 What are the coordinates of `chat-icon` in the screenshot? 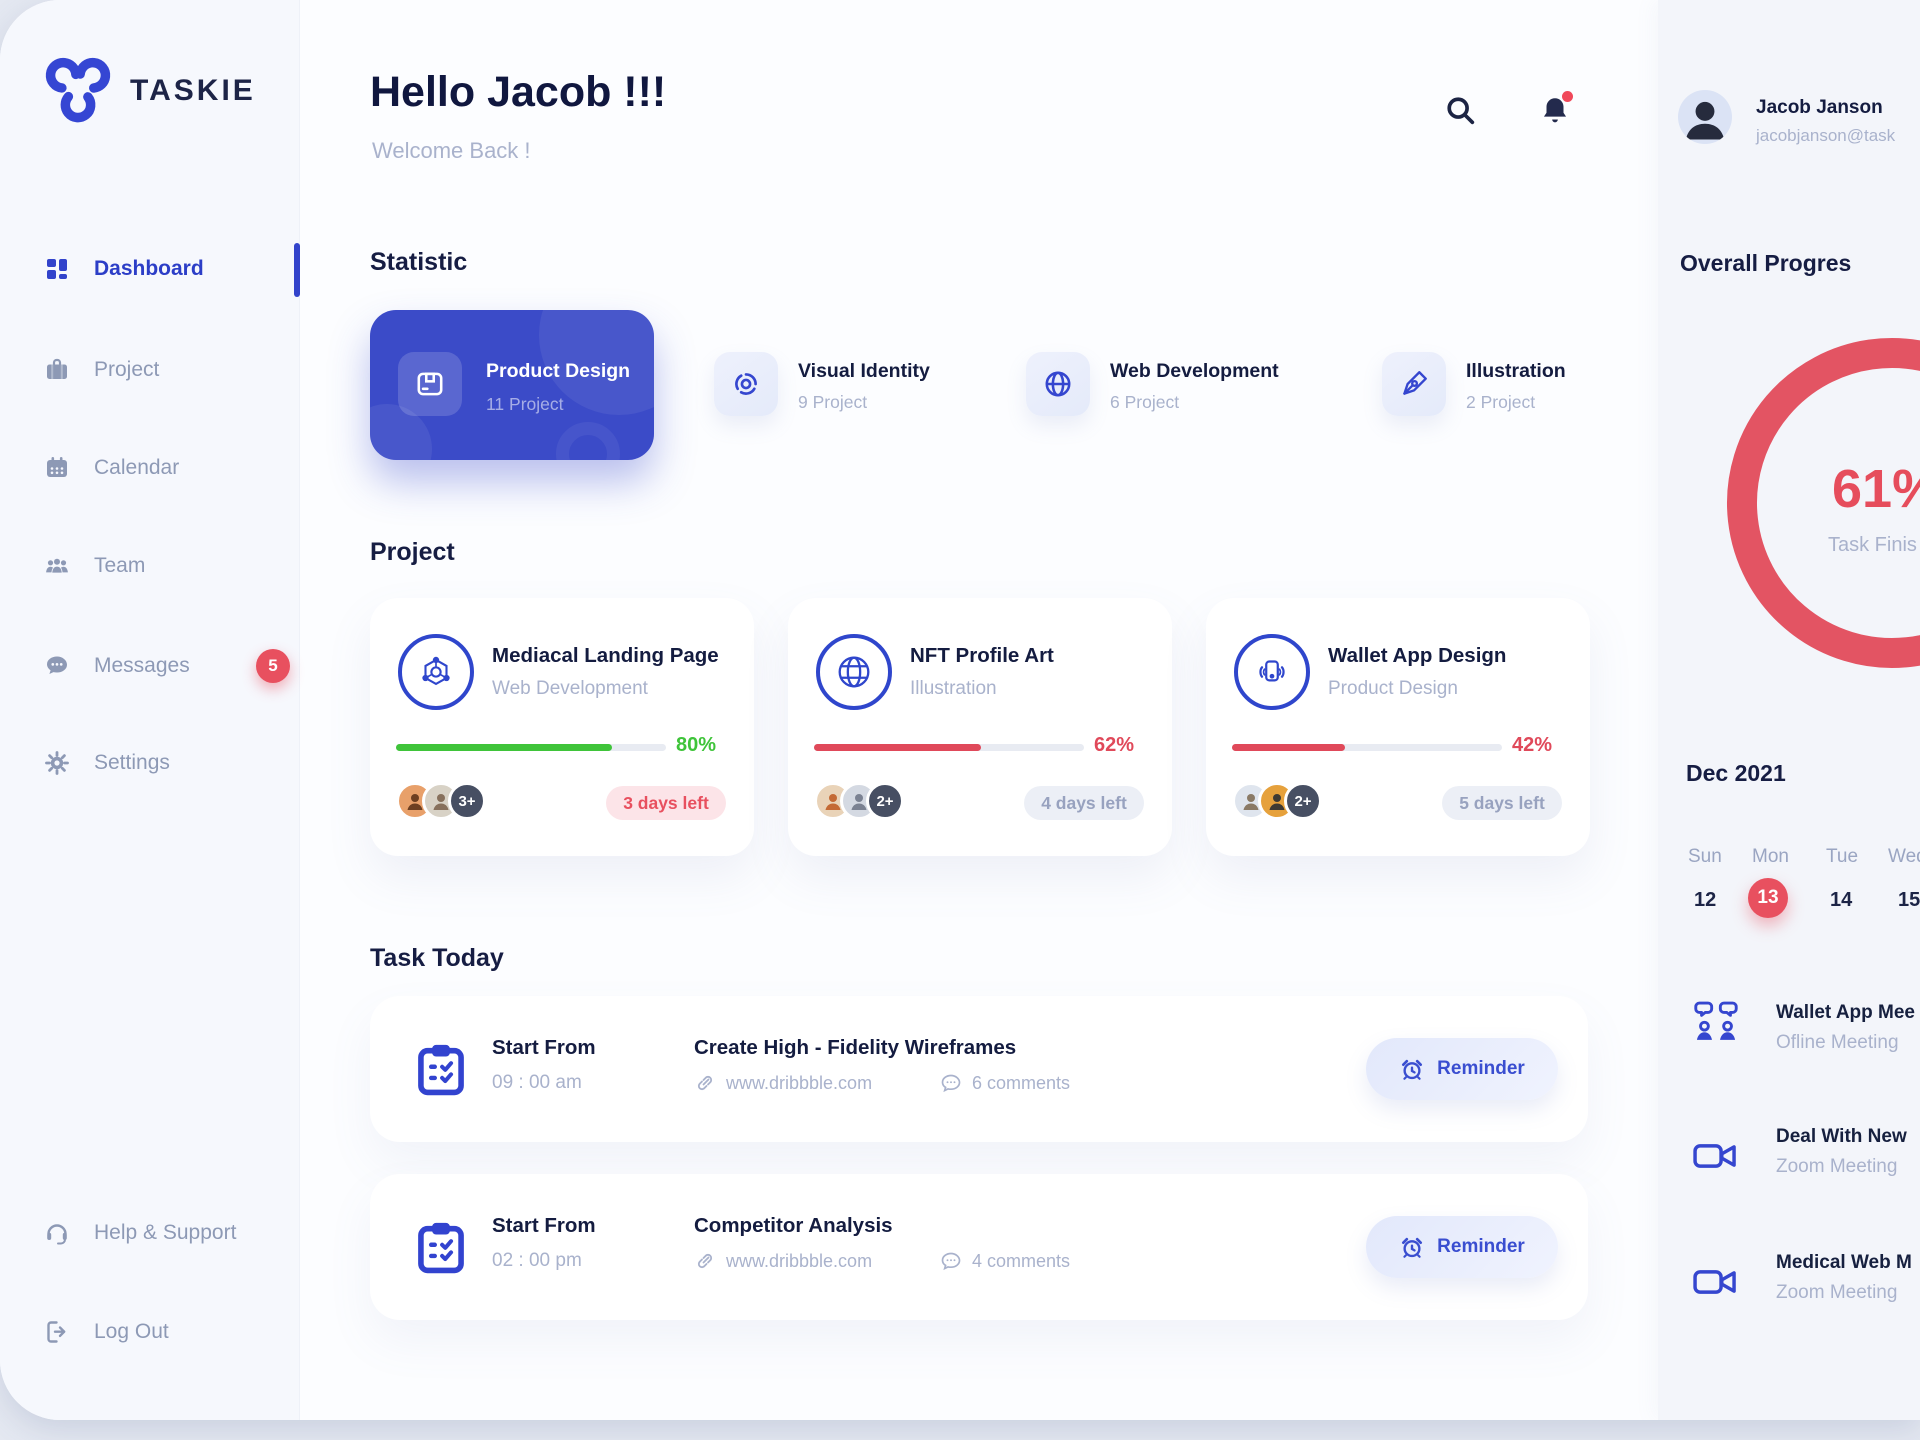 It's located at (57, 666).